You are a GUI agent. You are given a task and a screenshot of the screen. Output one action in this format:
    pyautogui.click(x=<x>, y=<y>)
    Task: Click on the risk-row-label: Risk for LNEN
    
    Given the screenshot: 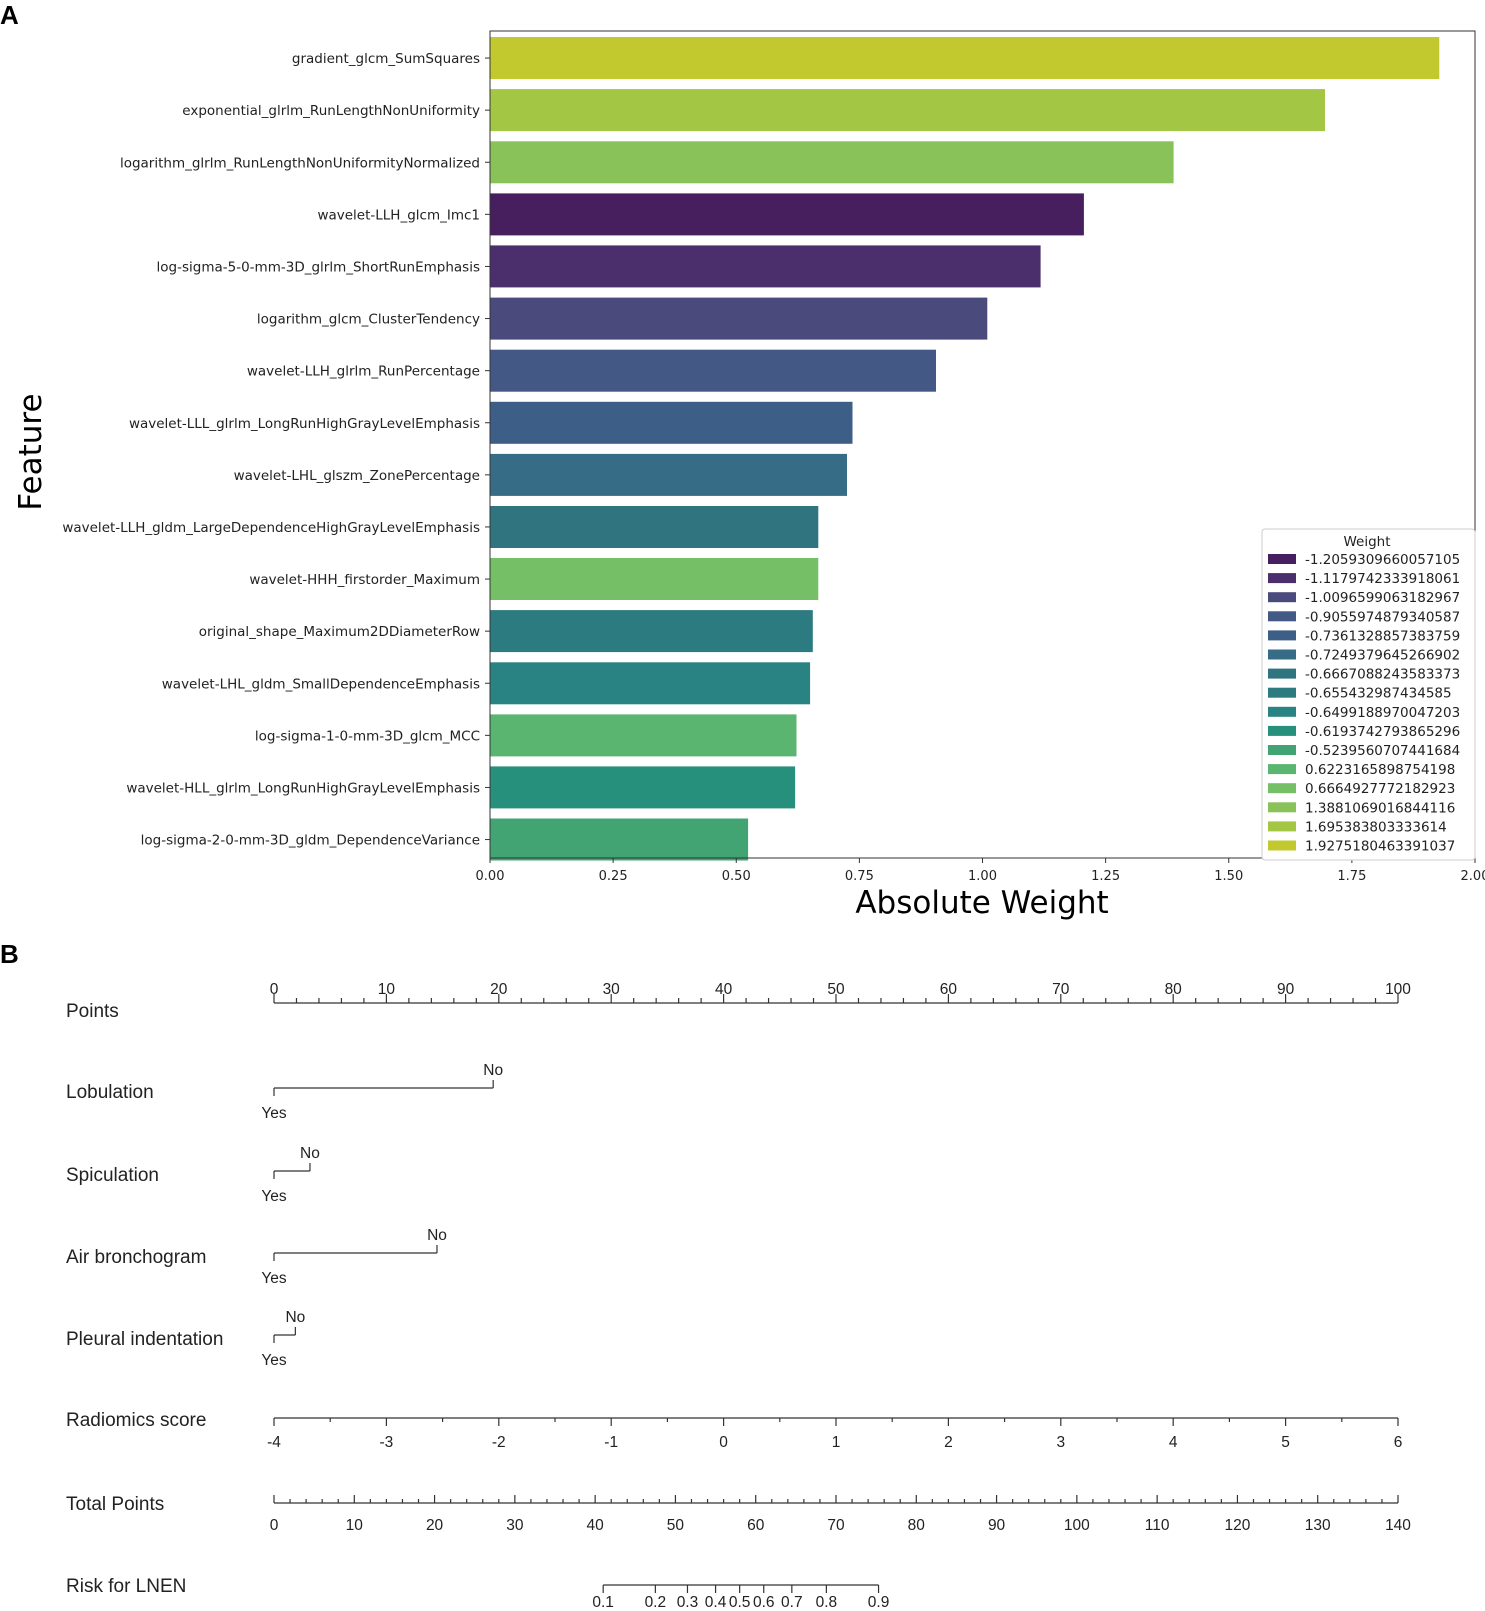 What is the action you would take?
    pyautogui.click(x=126, y=1586)
    